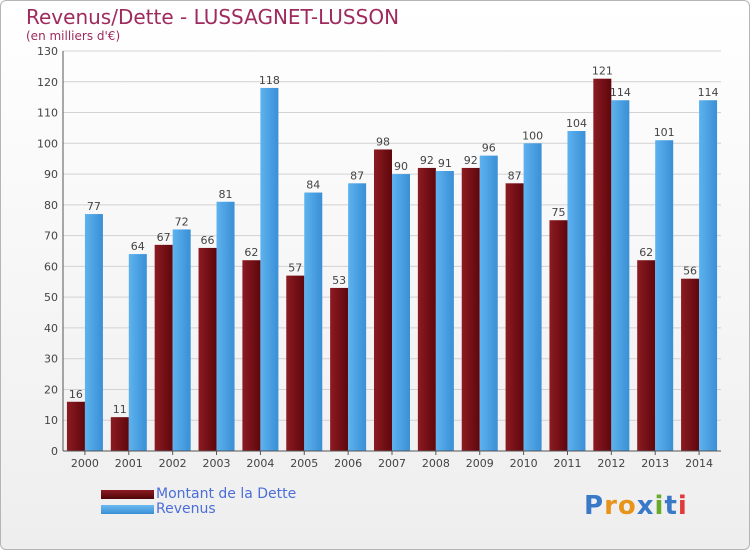 The height and width of the screenshot is (550, 750). I want to click on data-label-dette: 56, so click(690, 271).